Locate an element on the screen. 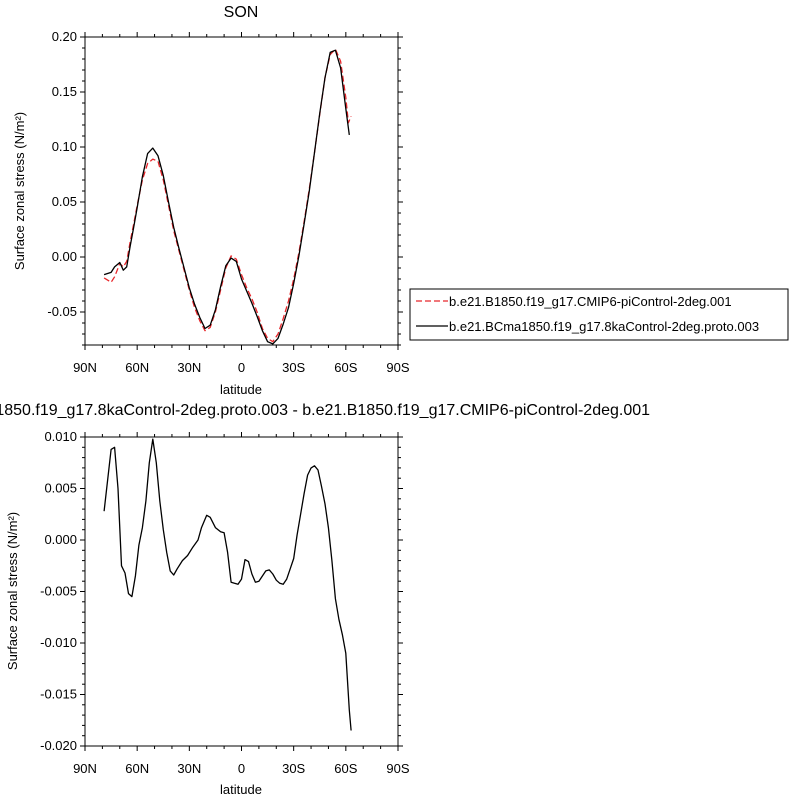 The image size is (800, 800). legend-box is located at coordinates (599, 314).